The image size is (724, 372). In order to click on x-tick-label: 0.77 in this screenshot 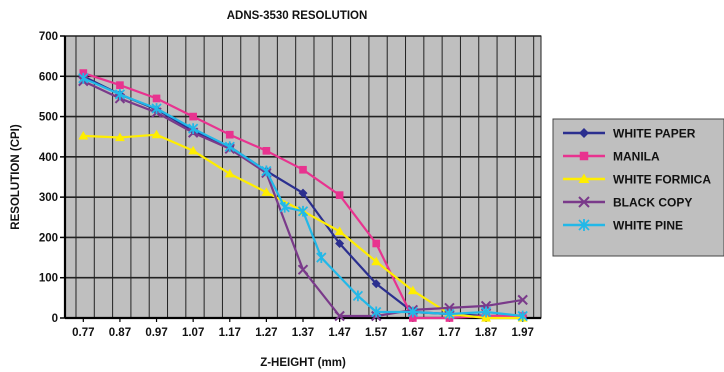, I will do `click(83, 333)`.